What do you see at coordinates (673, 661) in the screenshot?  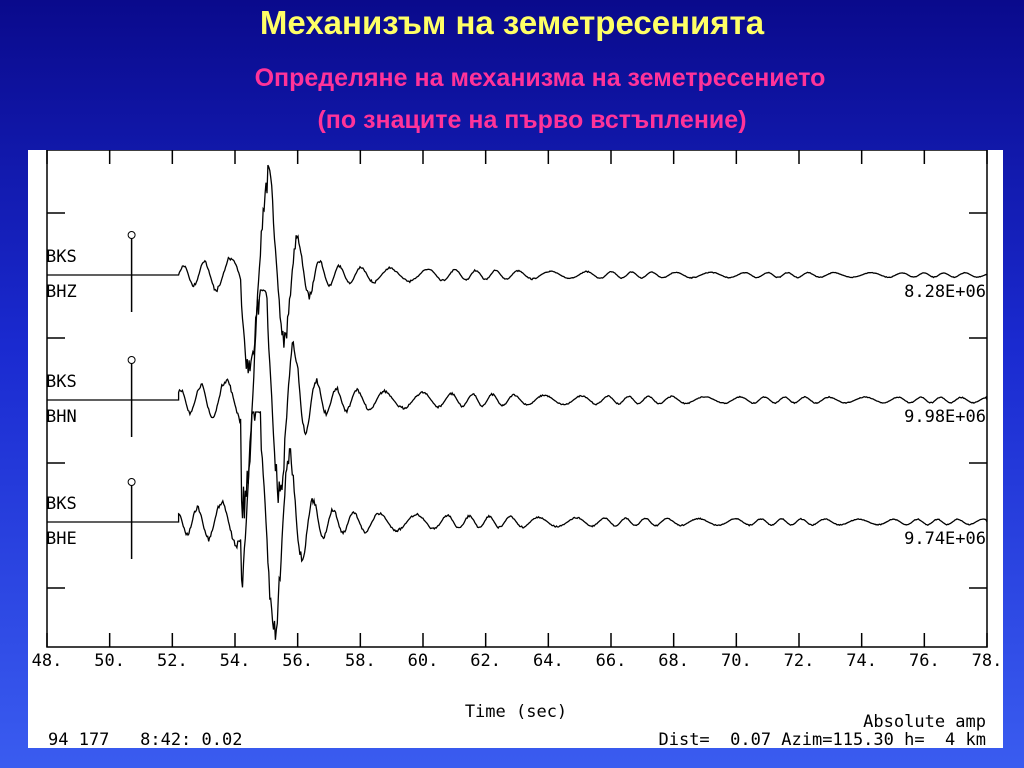 I see `x-tick-label: 68.` at bounding box center [673, 661].